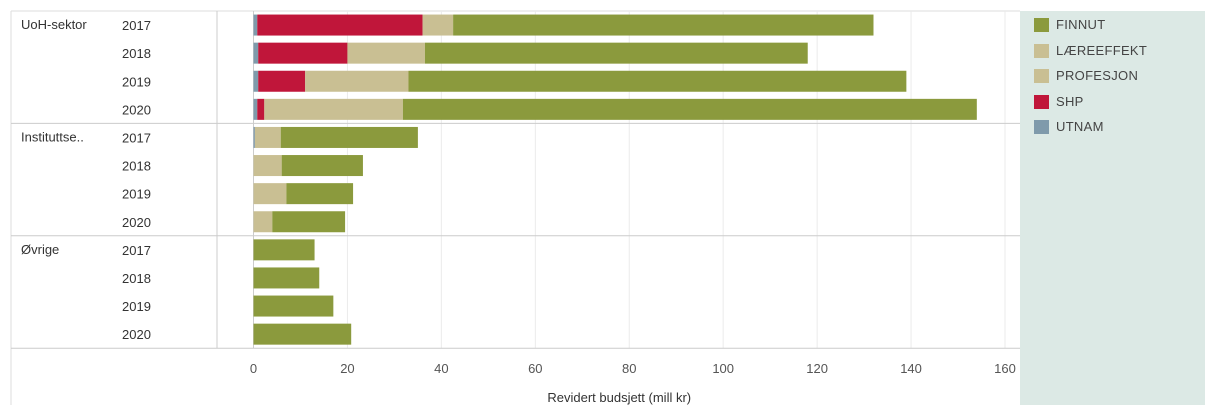  Describe the element at coordinates (1081, 24) in the screenshot. I see `legend-label: FINNUT` at that location.